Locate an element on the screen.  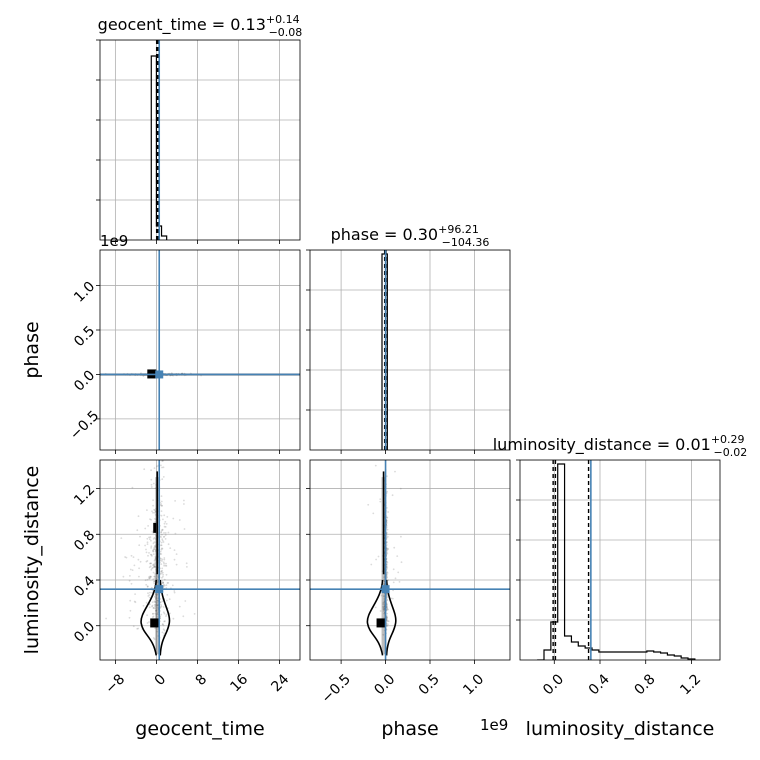
histogram-step is located at coordinates (616, 561).